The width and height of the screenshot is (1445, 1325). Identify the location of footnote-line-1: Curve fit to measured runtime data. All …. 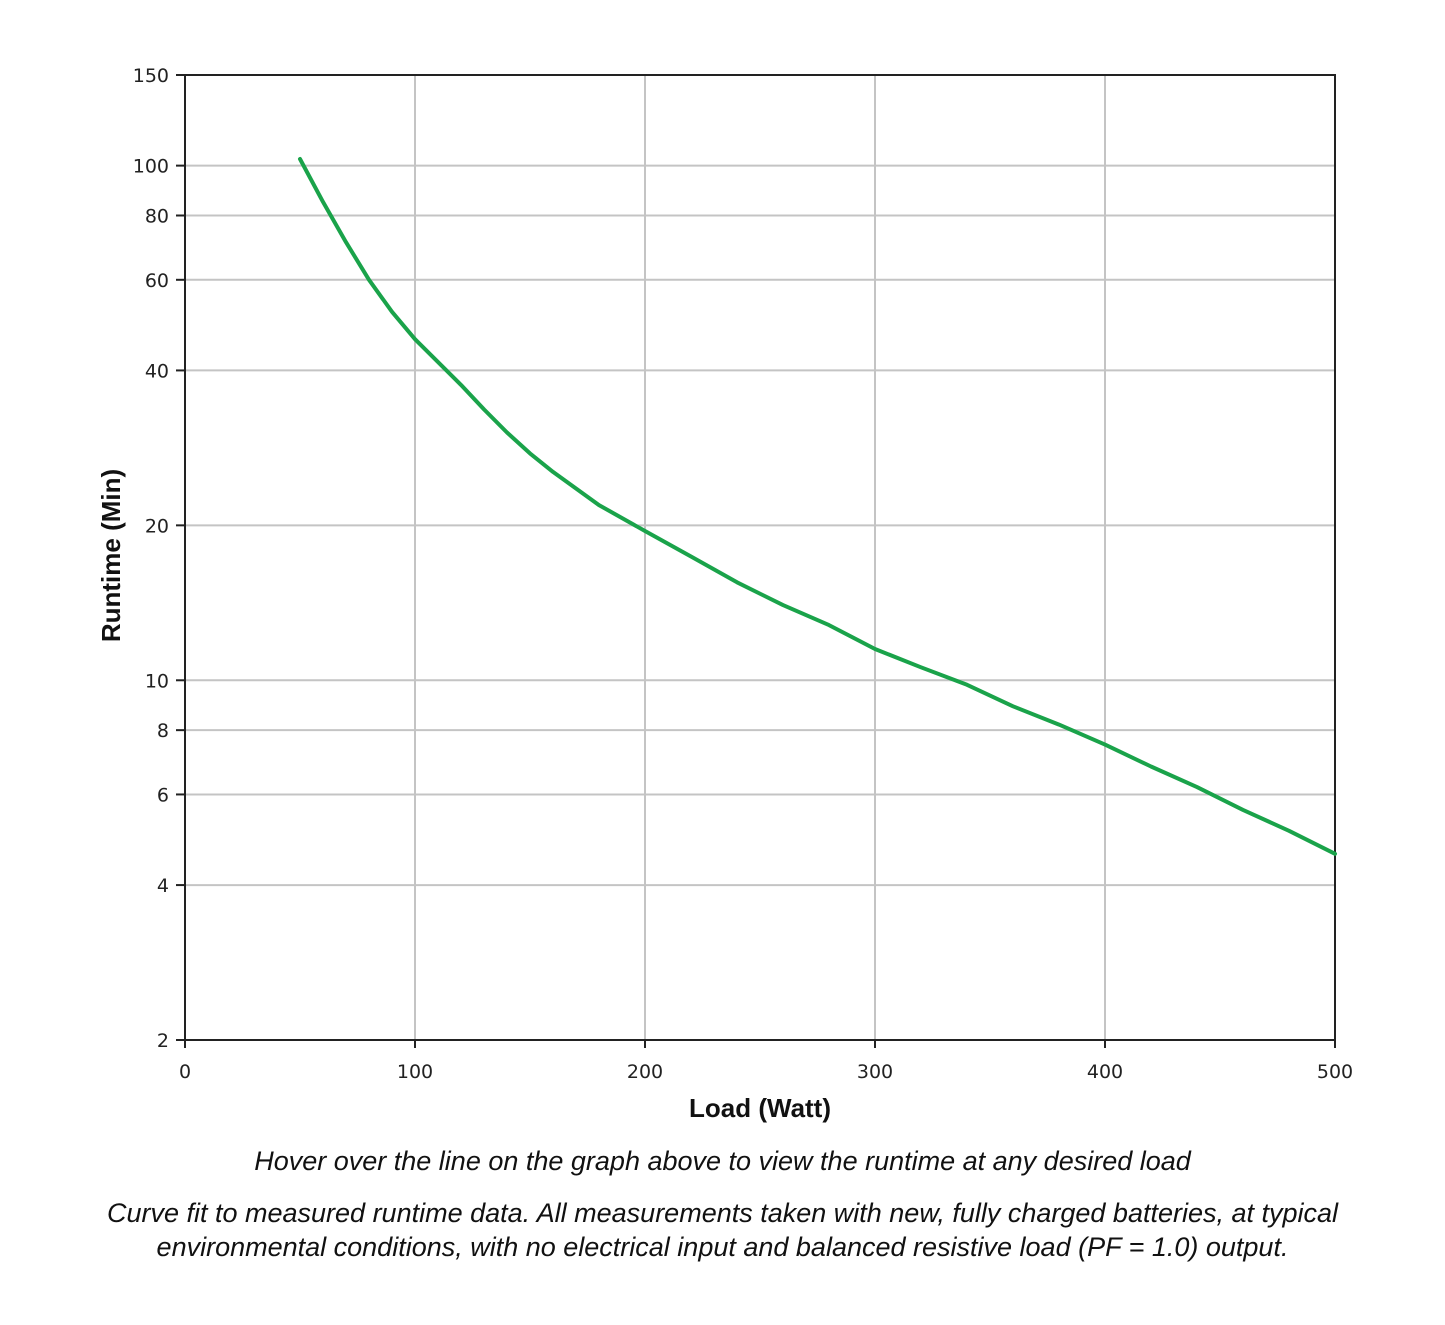
(722, 1213).